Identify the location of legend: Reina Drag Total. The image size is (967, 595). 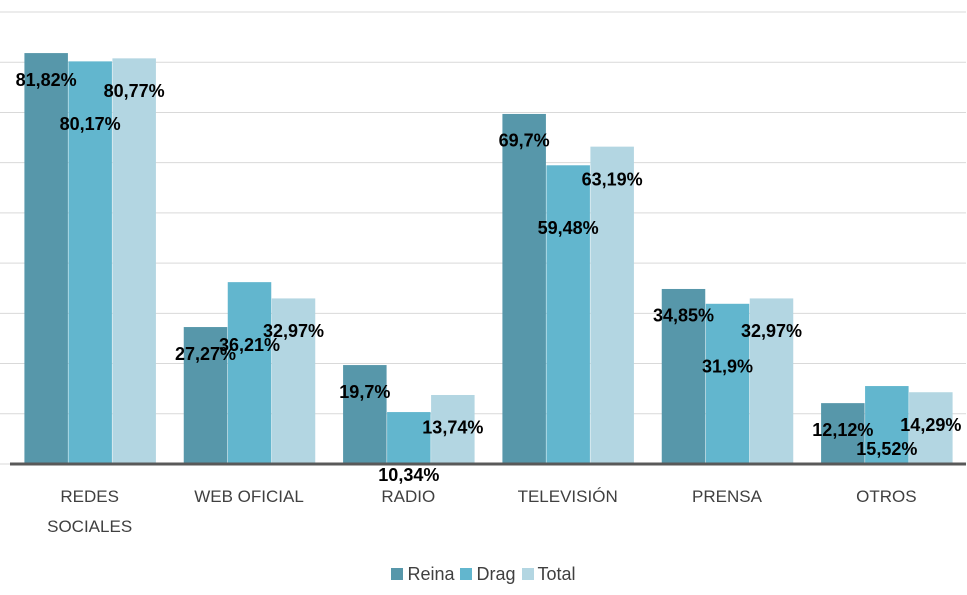
(483, 574).